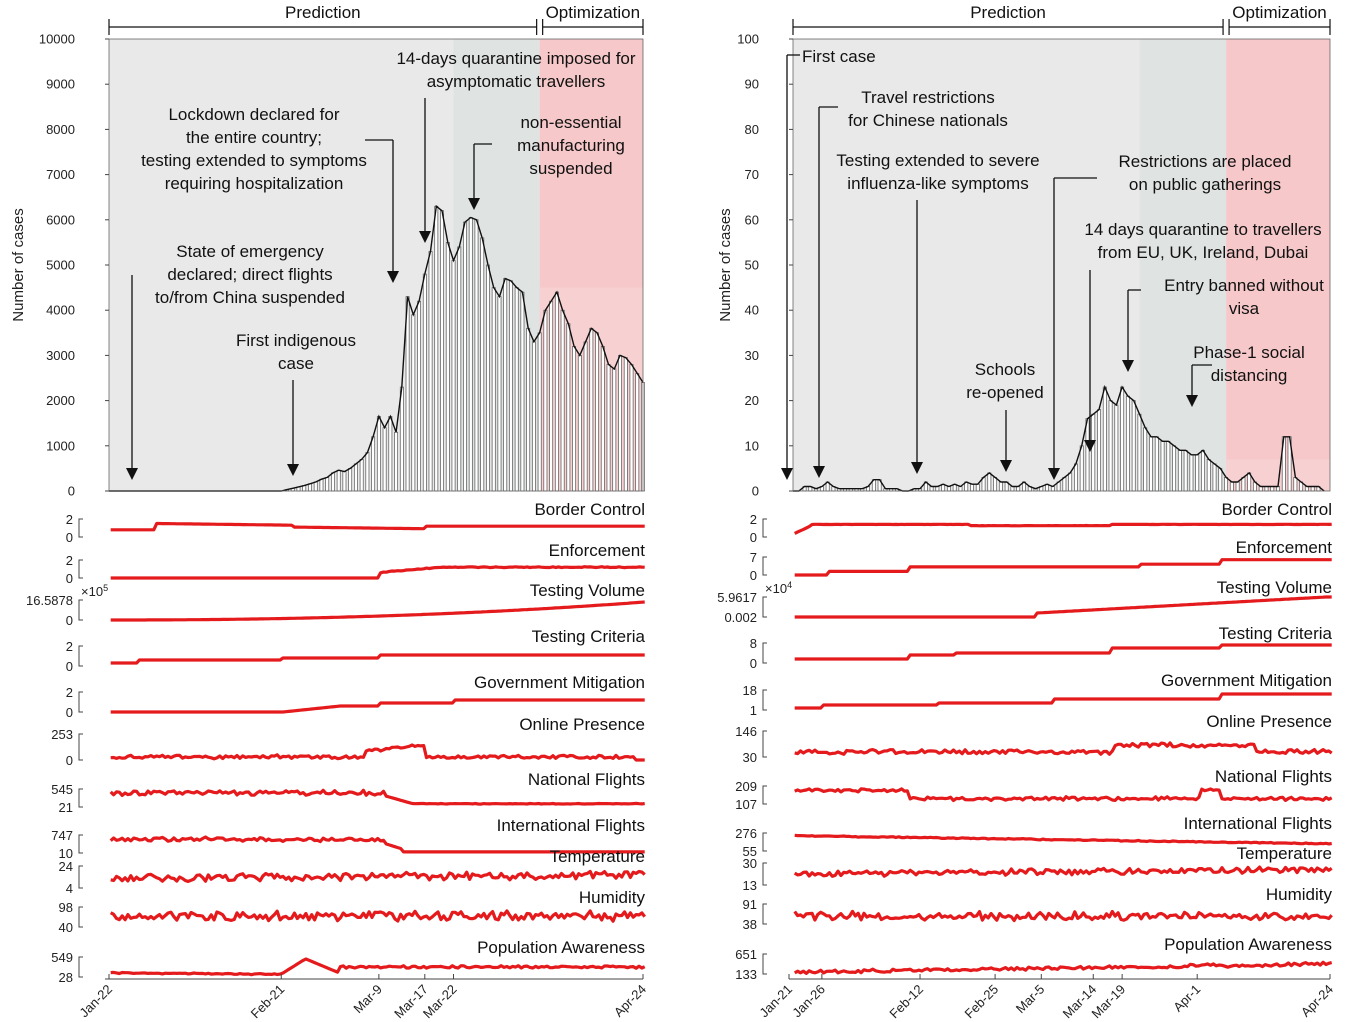  What do you see at coordinates (254, 137) in the screenshot?
I see `annotation-text: the entire country;` at bounding box center [254, 137].